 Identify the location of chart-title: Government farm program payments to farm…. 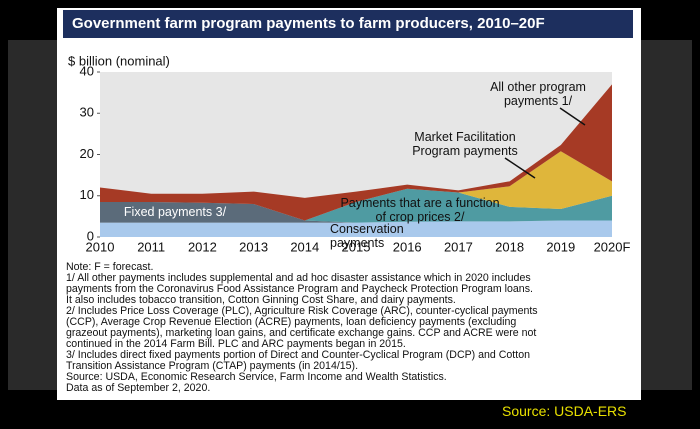
(308, 23).